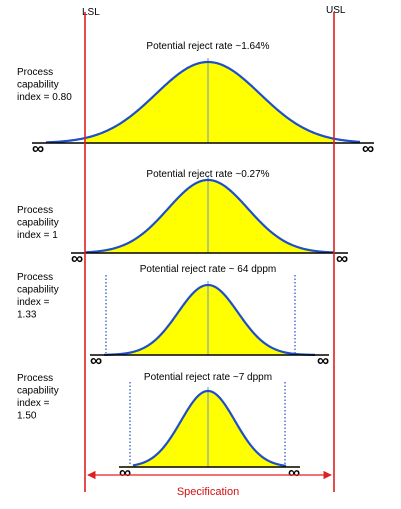  Describe the element at coordinates (207, 174) in the screenshot. I see `reject-rate-title: Potential reject rate ~0.27%` at that location.